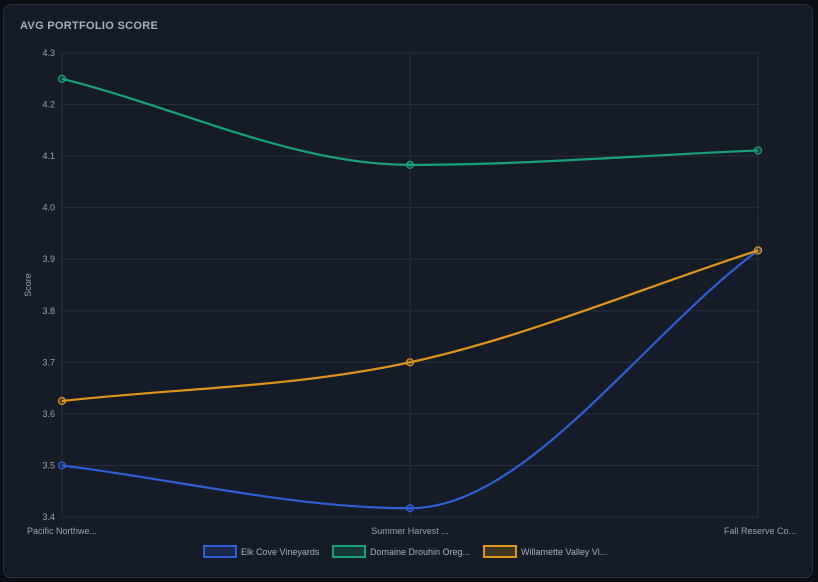  What do you see at coordinates (48, 311) in the screenshot?
I see `y-tick-label: 3.8` at bounding box center [48, 311].